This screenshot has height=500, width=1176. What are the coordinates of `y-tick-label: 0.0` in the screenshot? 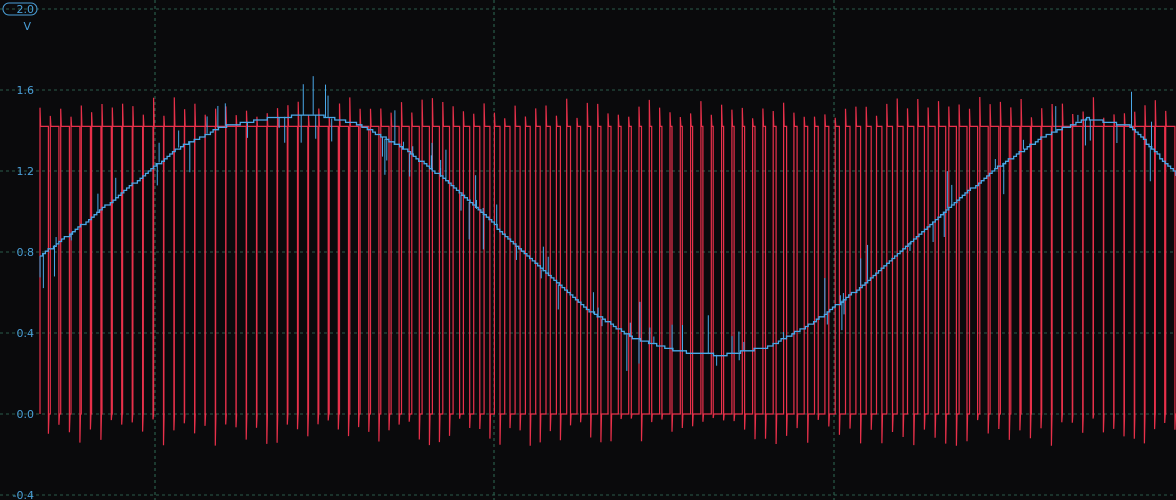 It's located at (26, 414).